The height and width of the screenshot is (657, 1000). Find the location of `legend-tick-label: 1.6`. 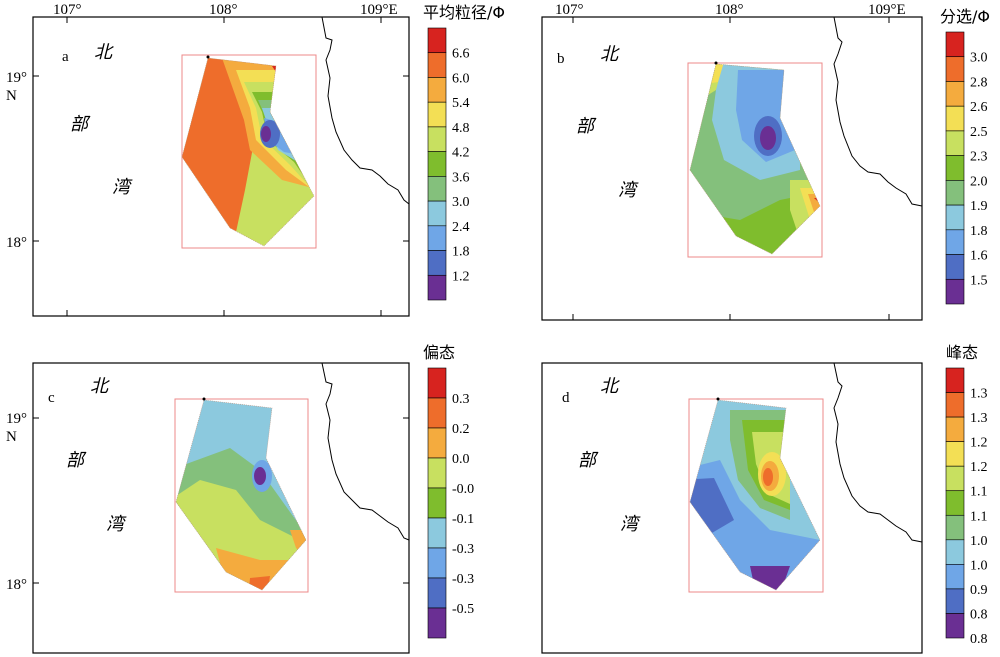

legend-tick-label: 1.6 is located at coordinates (979, 256).